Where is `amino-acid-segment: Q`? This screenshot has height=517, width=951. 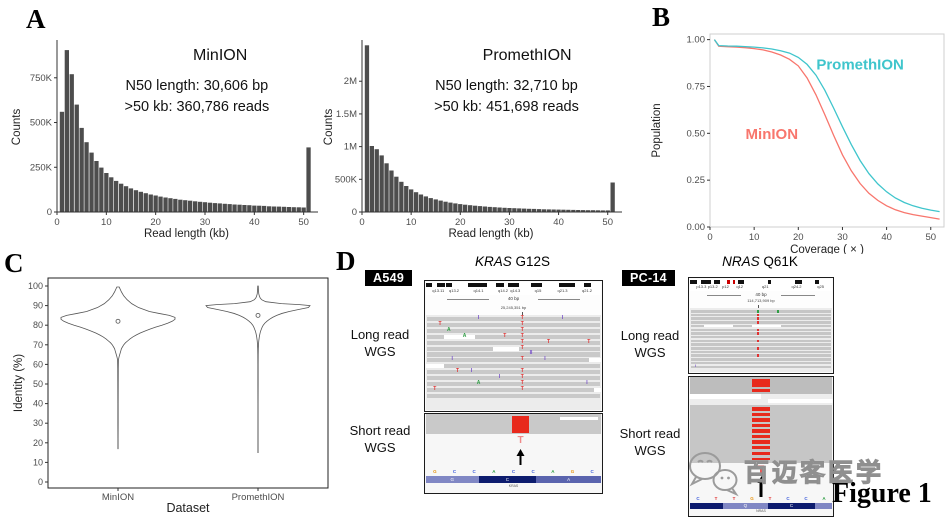 amino-acid-segment: Q is located at coordinates (745, 506).